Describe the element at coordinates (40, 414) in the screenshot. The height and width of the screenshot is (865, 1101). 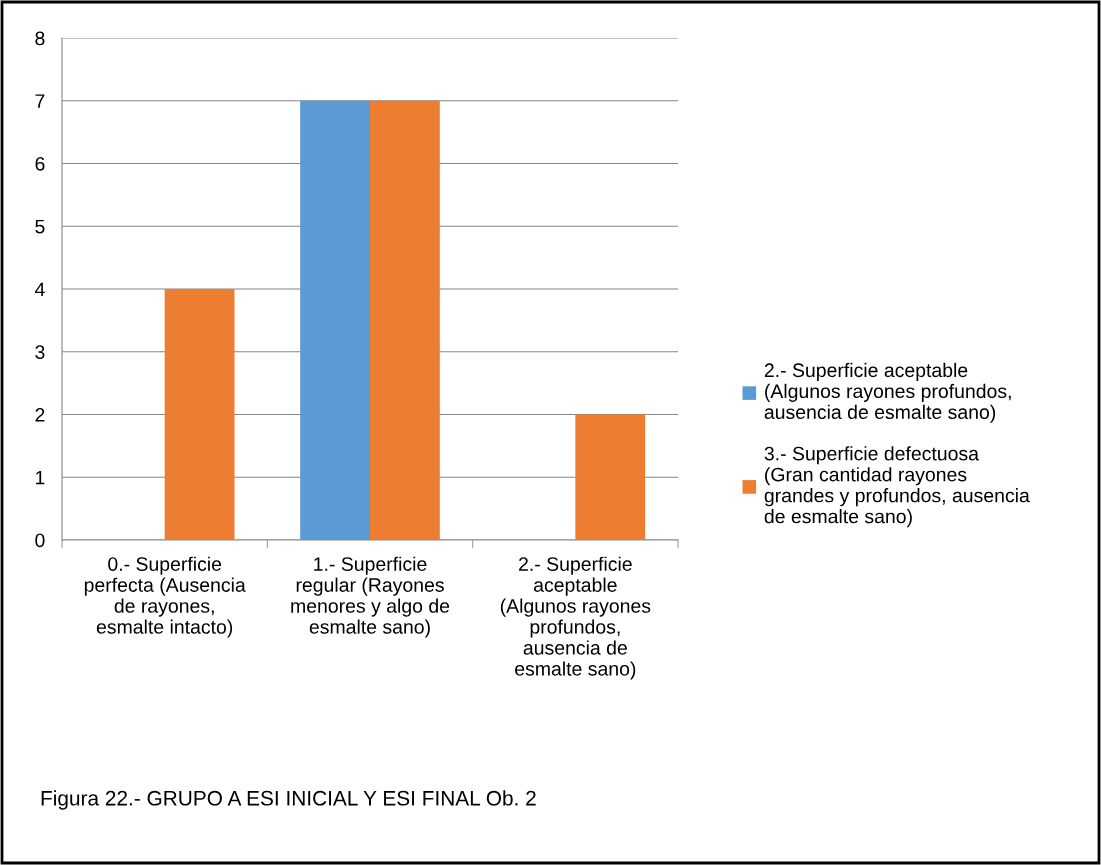
I see `y-tick-label: 2` at that location.